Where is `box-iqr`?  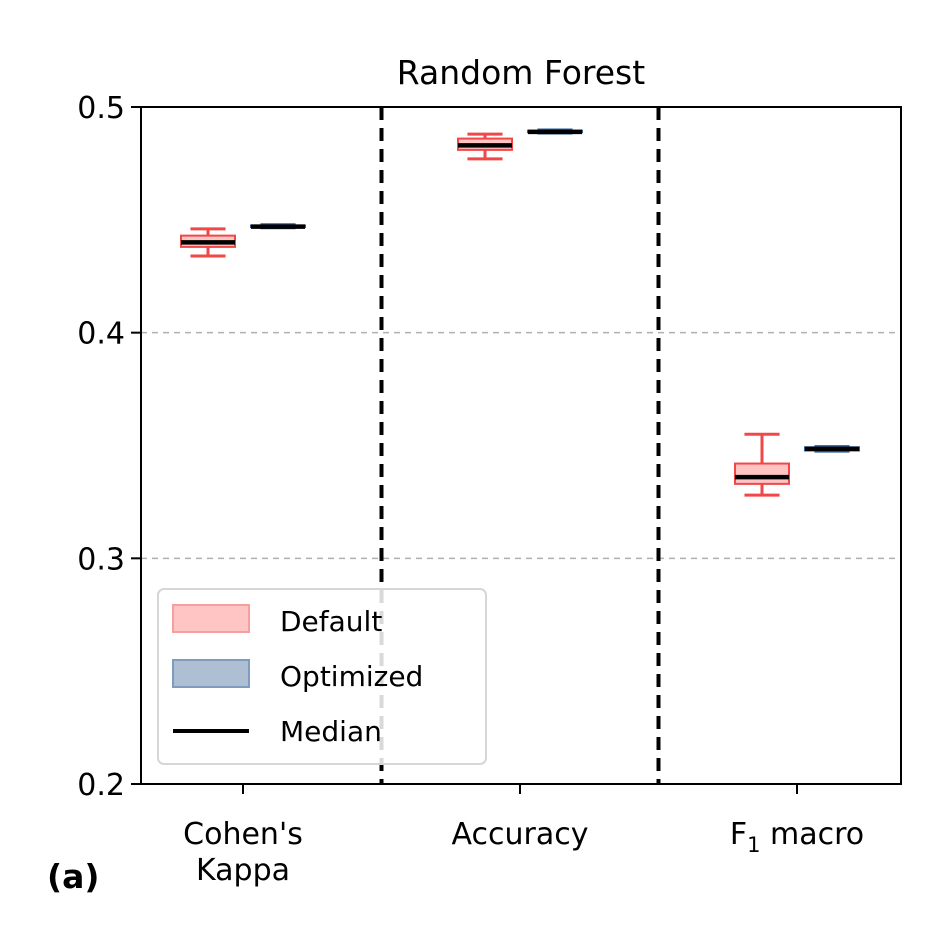
box-iqr is located at coordinates (762, 473).